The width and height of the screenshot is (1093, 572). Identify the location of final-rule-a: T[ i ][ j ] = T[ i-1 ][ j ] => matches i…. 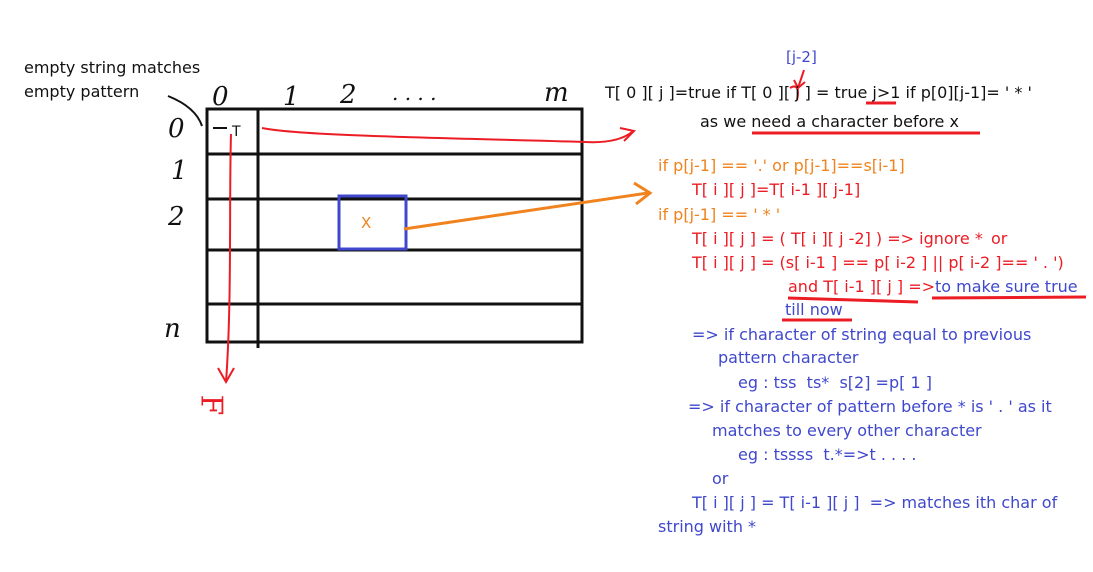
(874, 503).